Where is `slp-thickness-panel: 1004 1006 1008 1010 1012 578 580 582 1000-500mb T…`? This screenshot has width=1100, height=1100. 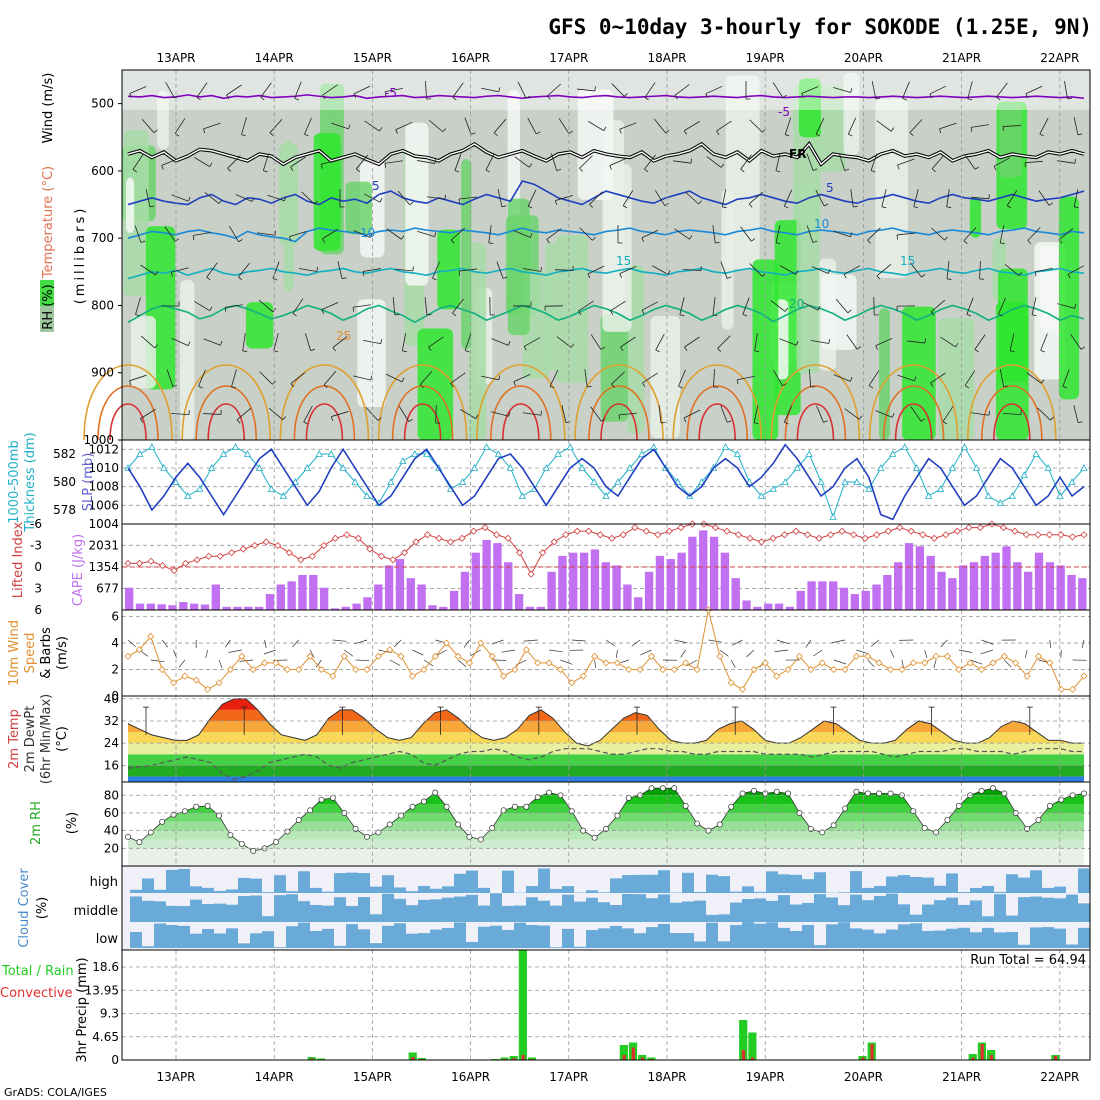 slp-thickness-panel: 1004 1006 1008 1010 1012 578 580 582 1000-500mb T… is located at coordinates (549, 482).